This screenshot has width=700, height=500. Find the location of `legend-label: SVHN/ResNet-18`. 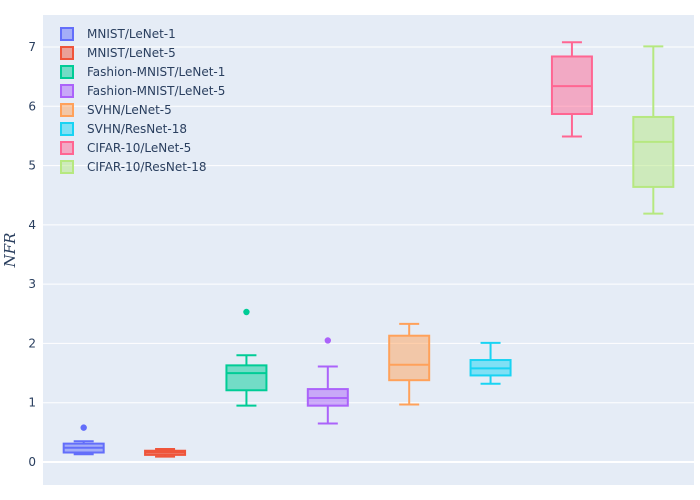

legend-label: SVHN/ResNet-18 is located at coordinates (137, 129).